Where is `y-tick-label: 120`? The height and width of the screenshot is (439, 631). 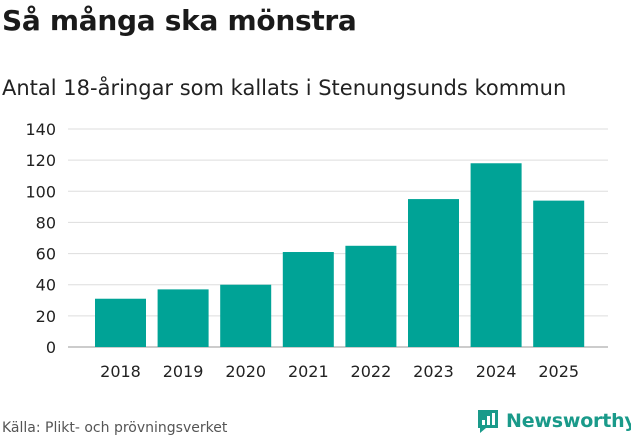
y-tick-label: 120 is located at coordinates (40, 160).